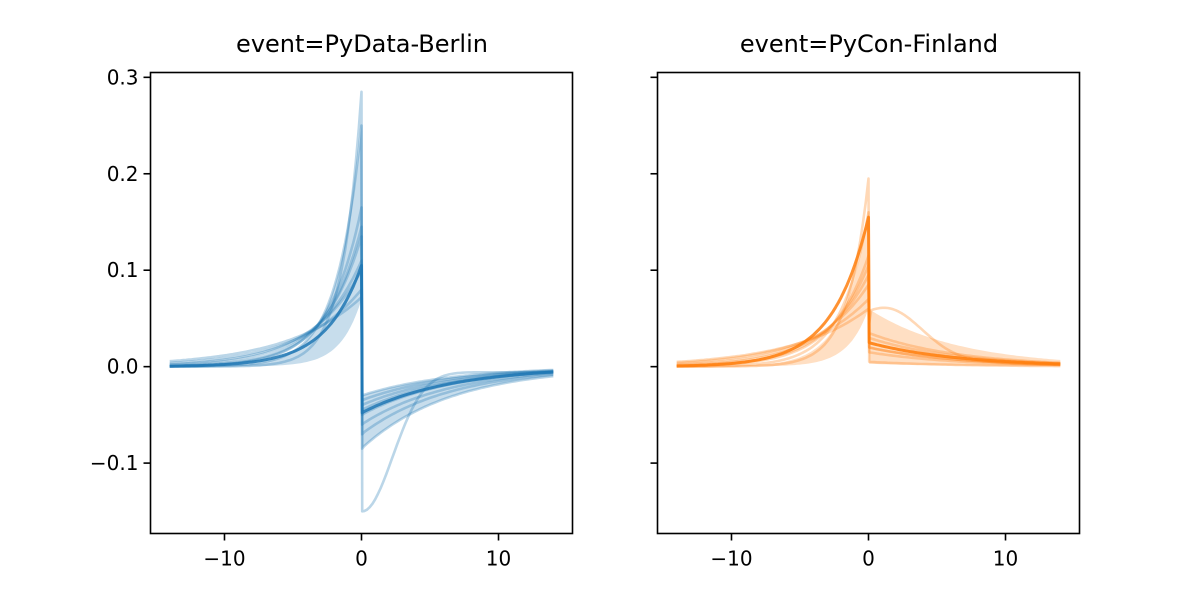 Image resolution: width=1200 pixels, height=604 pixels. Describe the element at coordinates (362, 44) in the screenshot. I see `panel-title: event=PyData-Berlin` at that location.